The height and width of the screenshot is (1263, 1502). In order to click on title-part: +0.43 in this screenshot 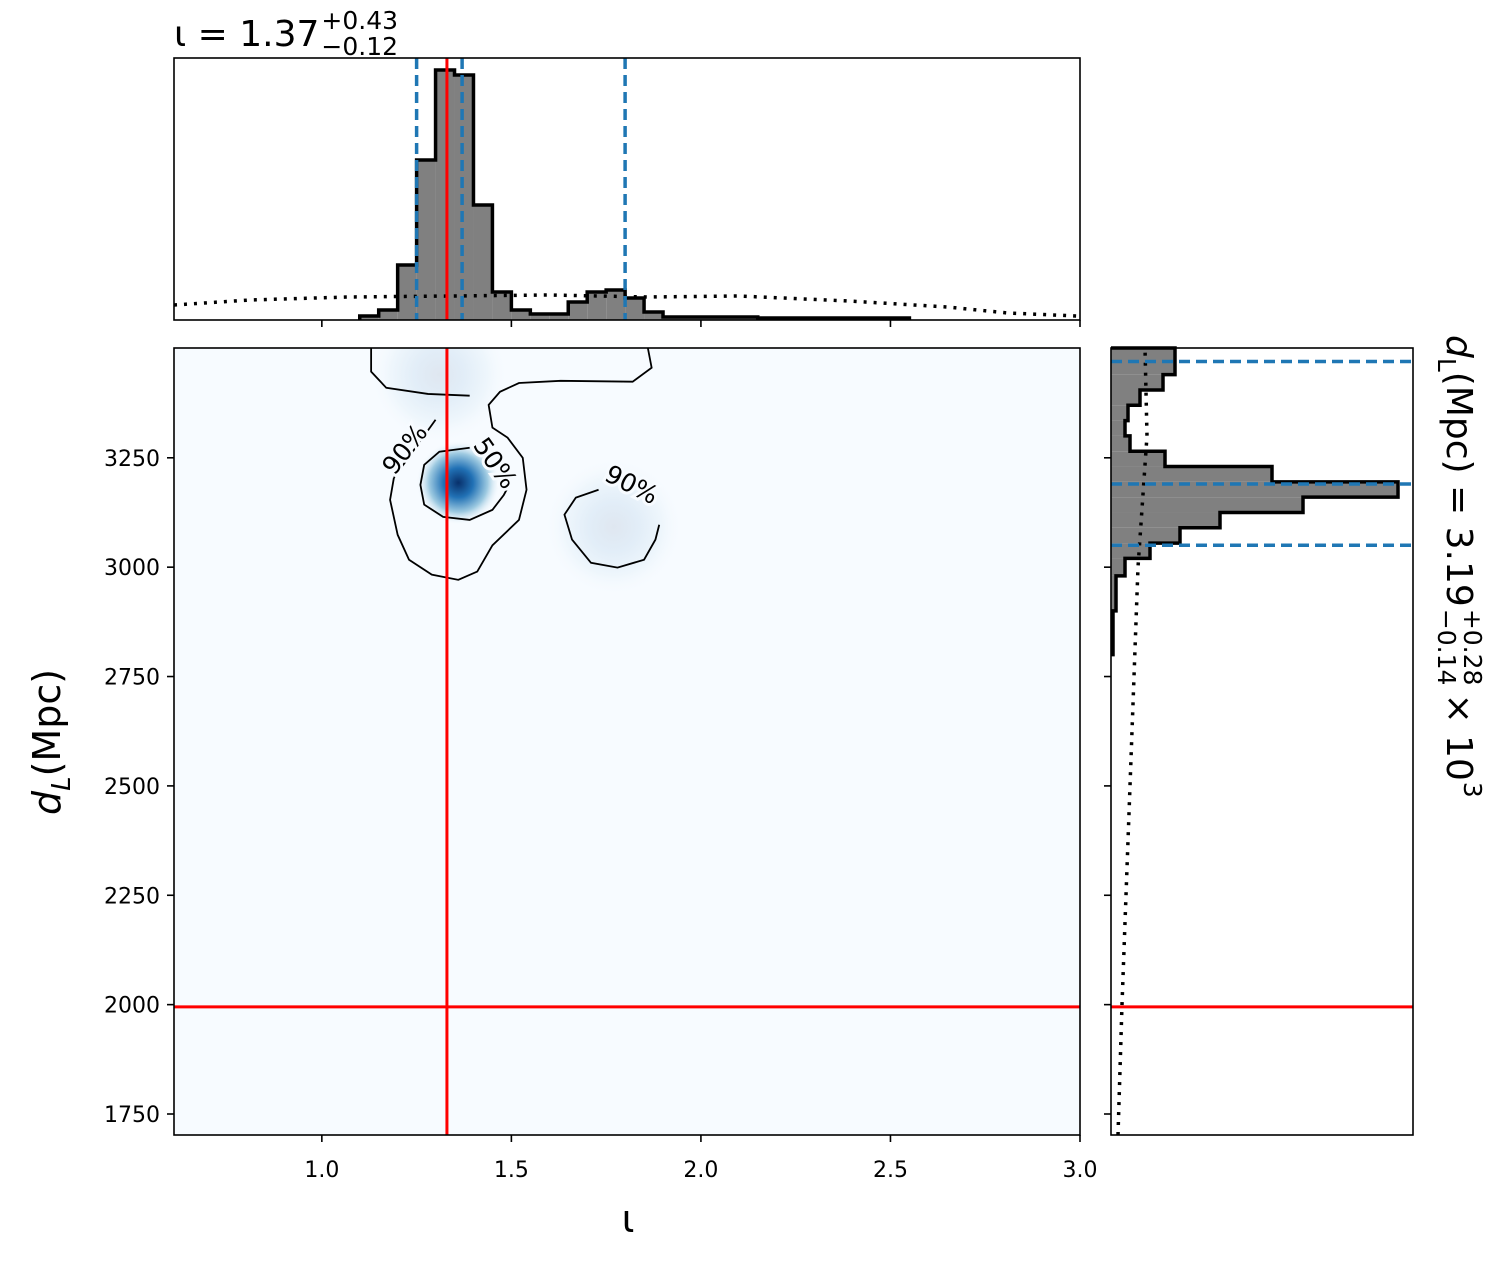, I will do `click(359, 20)`.